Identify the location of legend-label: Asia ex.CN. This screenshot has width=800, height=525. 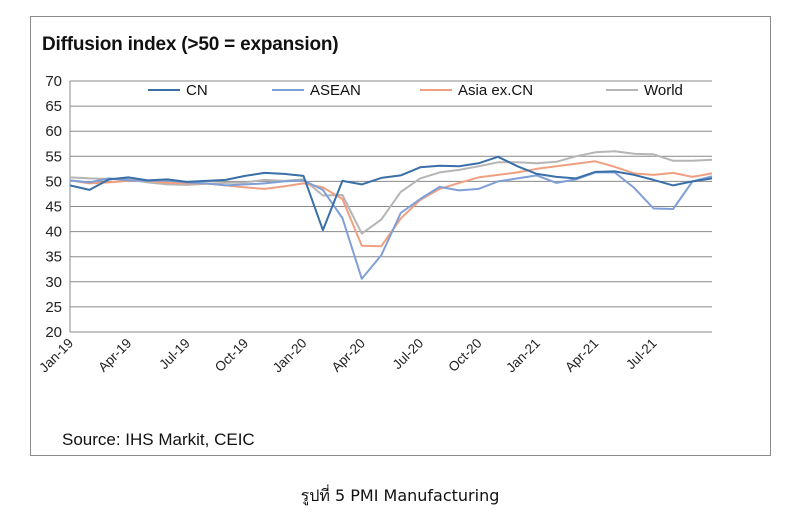
(495, 90).